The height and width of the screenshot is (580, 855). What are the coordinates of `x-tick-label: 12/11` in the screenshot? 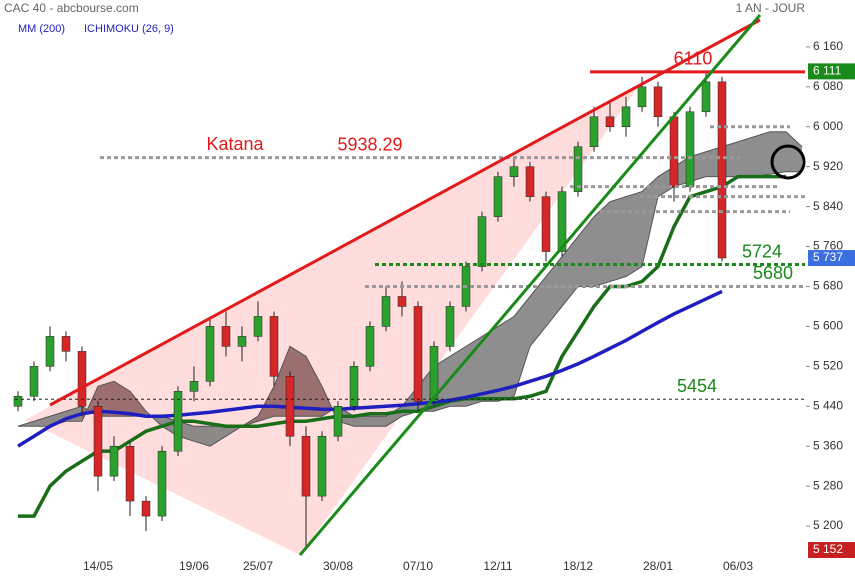 It's located at (497, 566).